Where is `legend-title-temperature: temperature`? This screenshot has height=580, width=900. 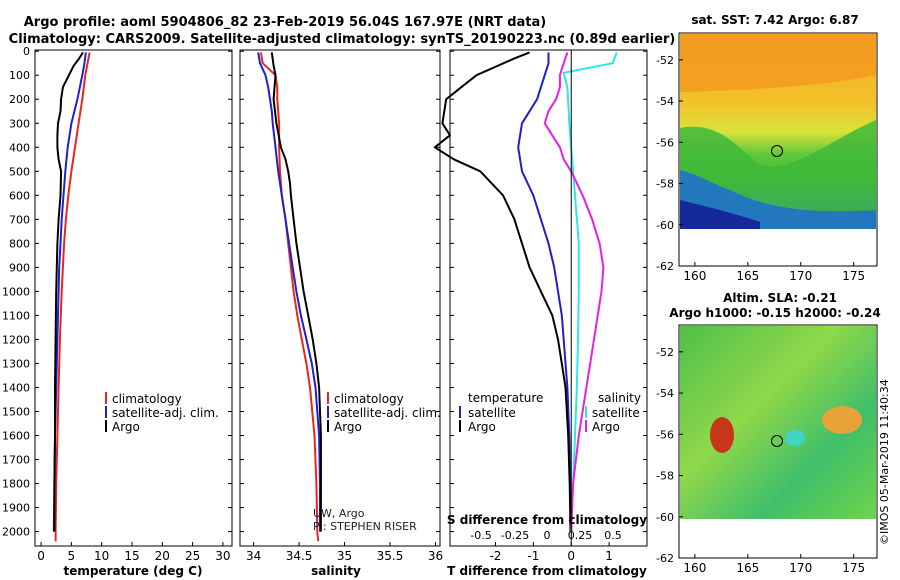 legend-title-temperature: temperature is located at coordinates (505, 398).